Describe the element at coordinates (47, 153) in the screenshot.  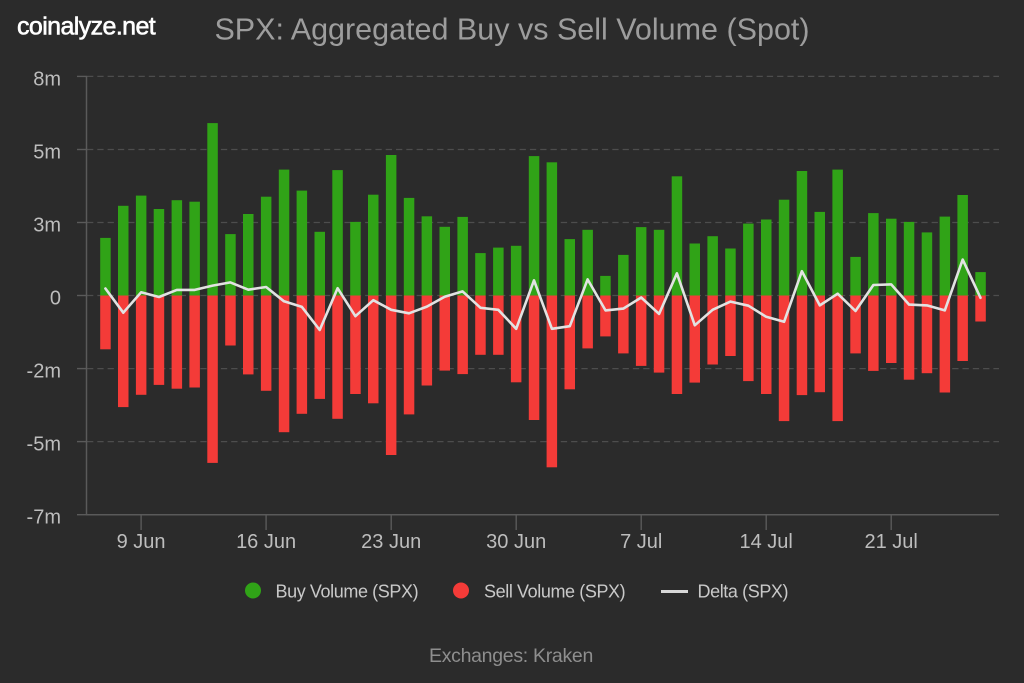
I see `svg-text: 5m` at that location.